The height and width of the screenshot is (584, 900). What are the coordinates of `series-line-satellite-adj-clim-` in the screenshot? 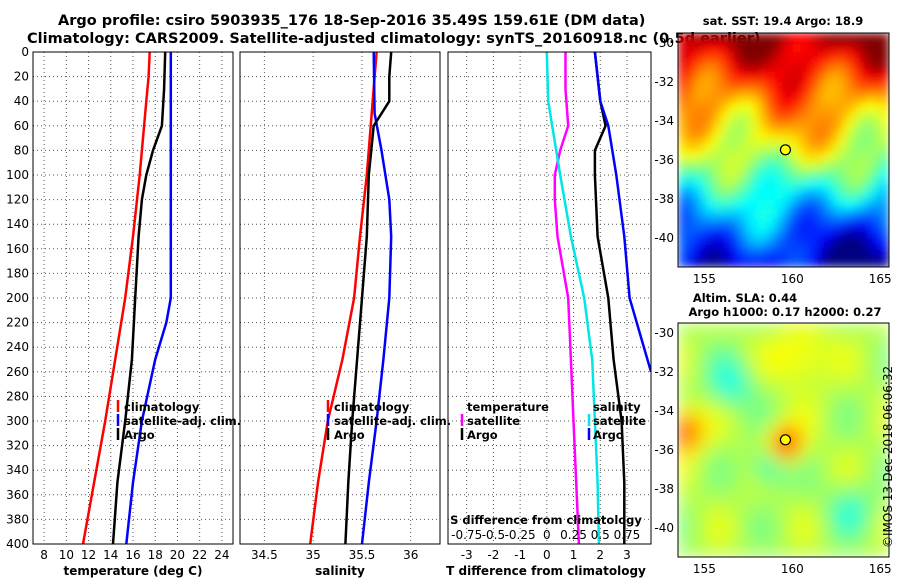 It's located at (149, 298).